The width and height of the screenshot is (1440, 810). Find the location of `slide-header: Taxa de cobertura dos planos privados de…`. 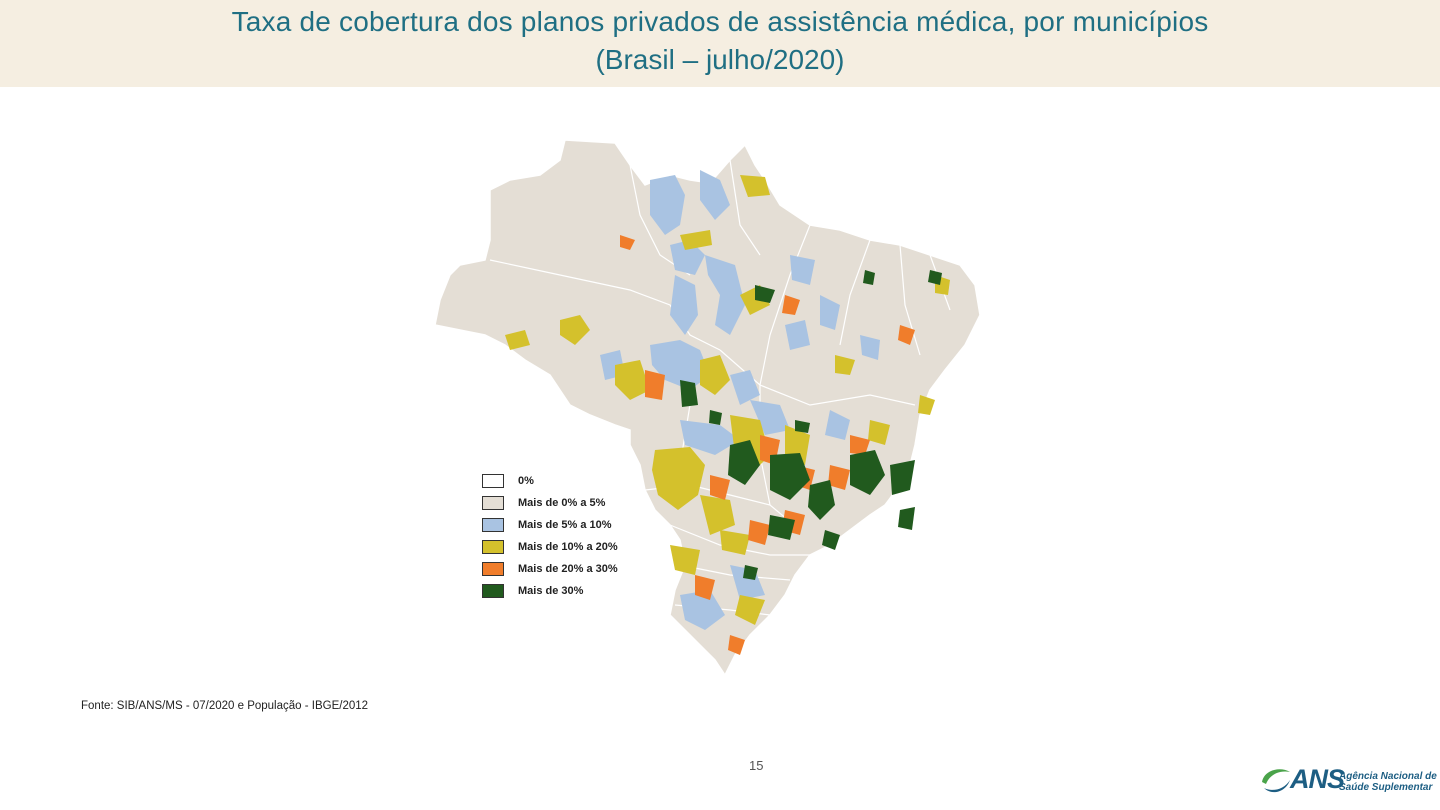

slide-header: Taxa de cobertura dos planos privados de… is located at coordinates (720, 43).